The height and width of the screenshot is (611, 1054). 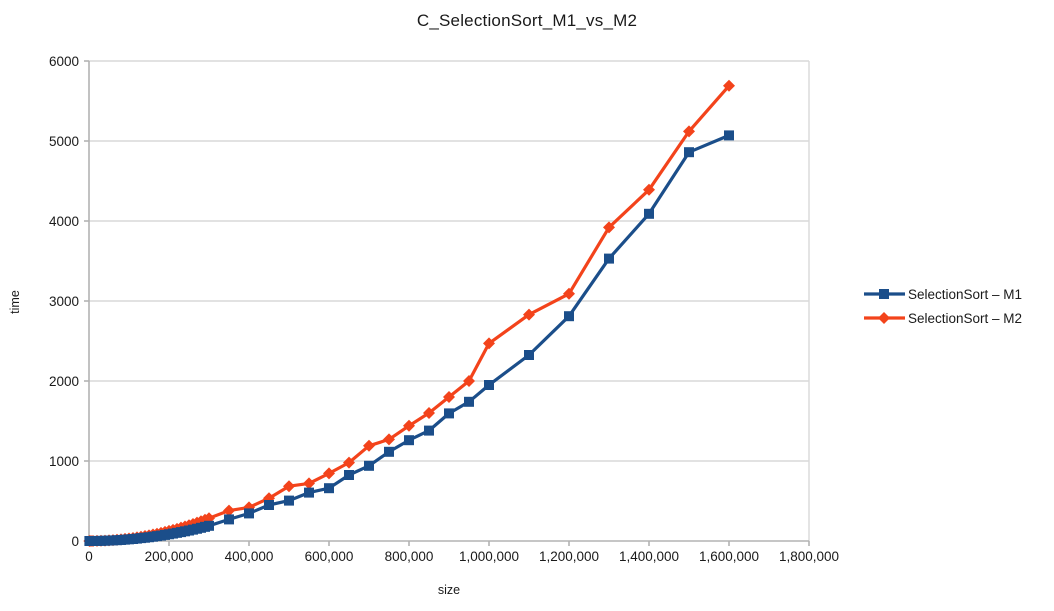 I want to click on legend-line-diamond-icon, so click(x=884, y=318).